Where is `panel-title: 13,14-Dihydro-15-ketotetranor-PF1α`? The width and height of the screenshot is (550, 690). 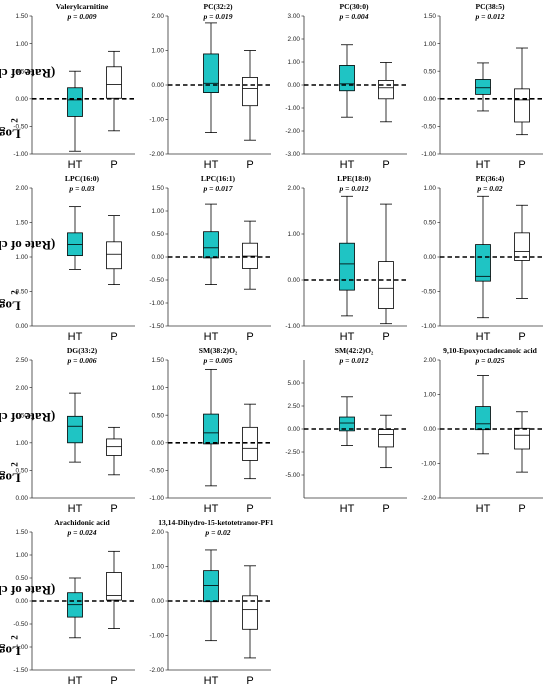 panel-title: 13,14-Dihydro-15-ketotetranor-PF1α is located at coordinates (215, 522).